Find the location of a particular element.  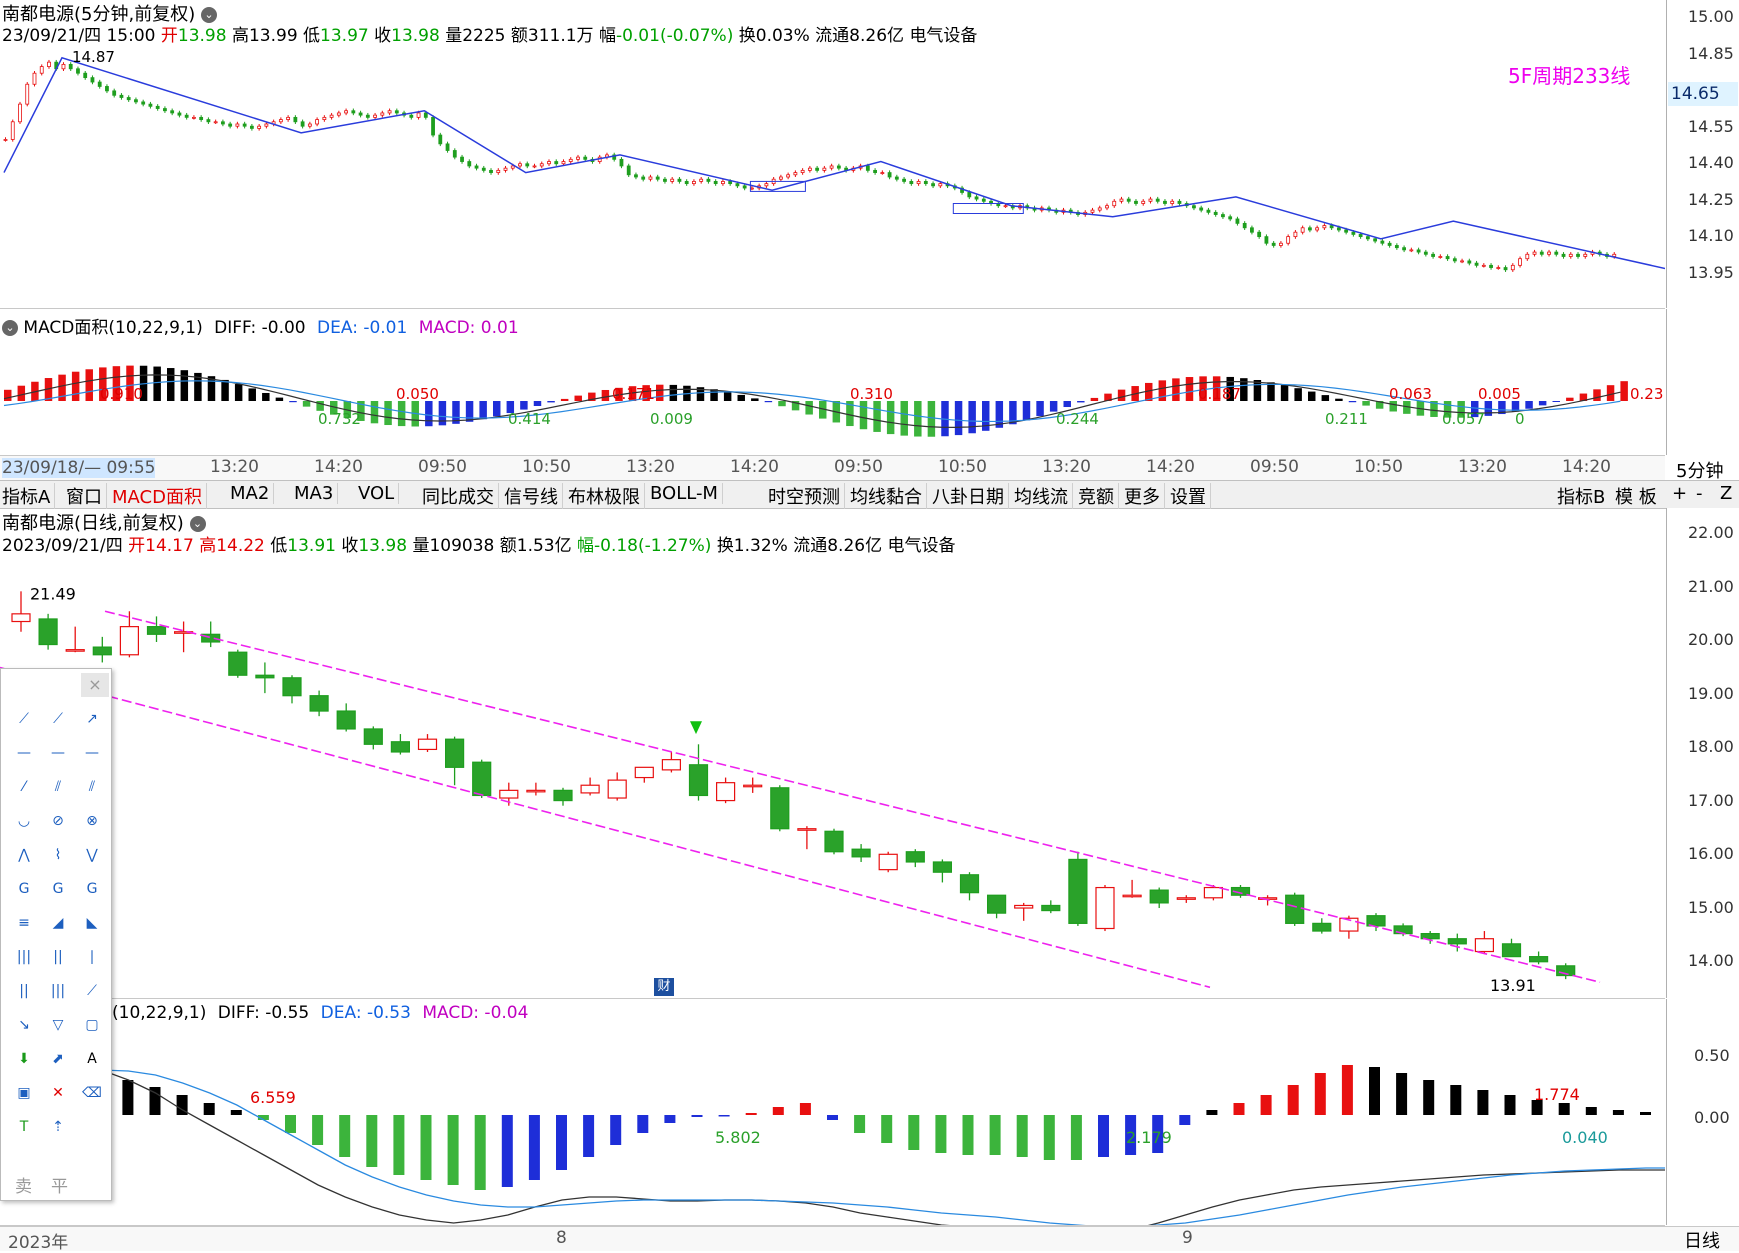

wave-icon: ⌇ is located at coordinates (58, 855).